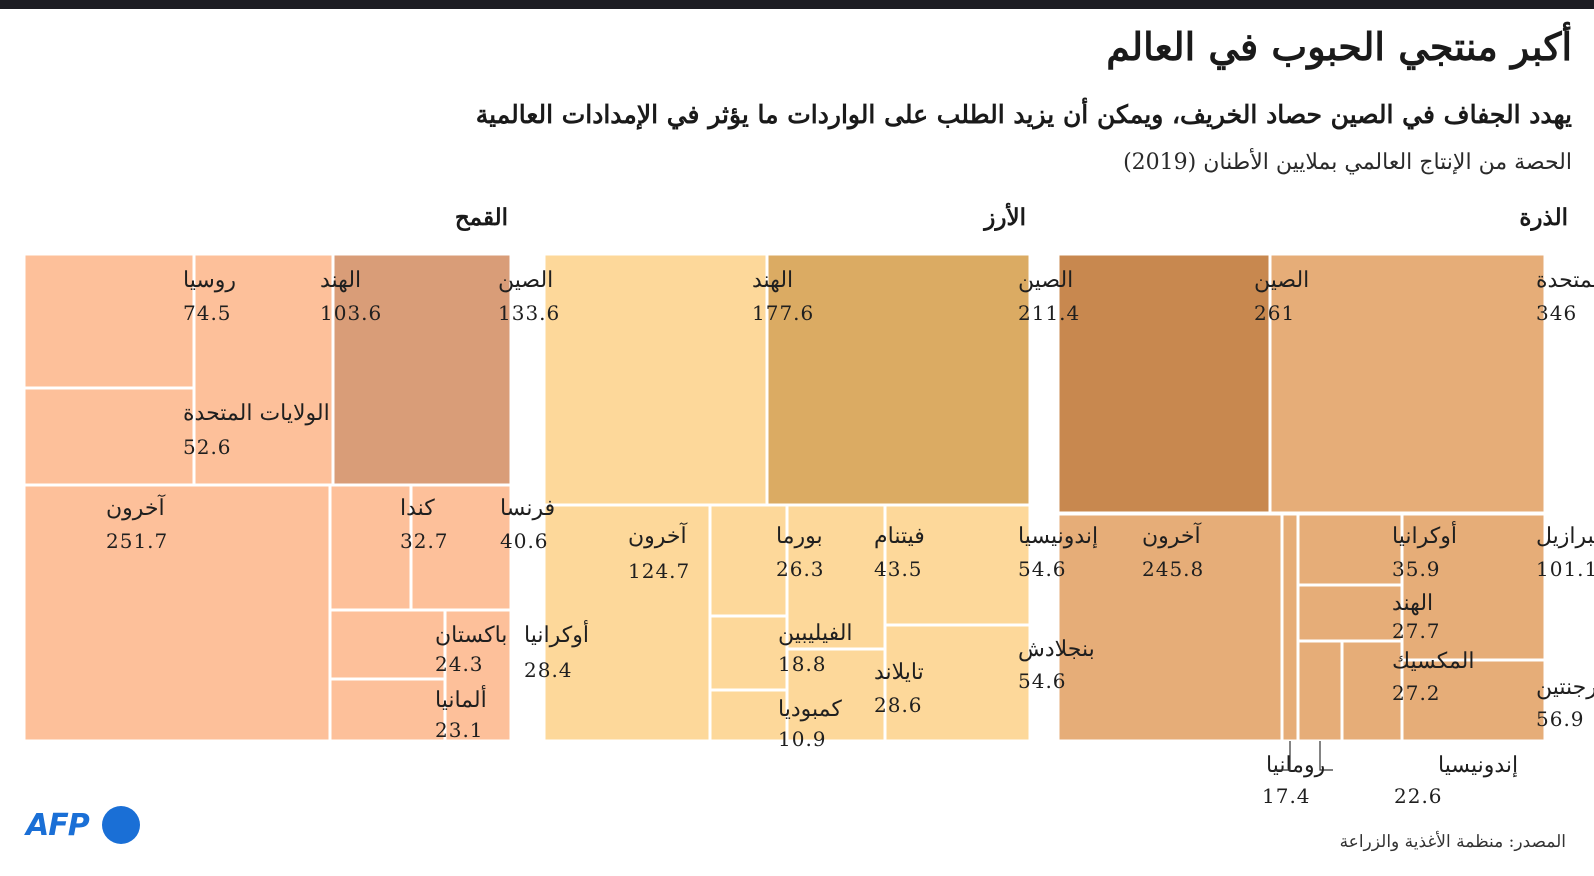  What do you see at coordinates (471, 635) in the screenshot?
I see `wheat-name-7: باكستان` at bounding box center [471, 635].